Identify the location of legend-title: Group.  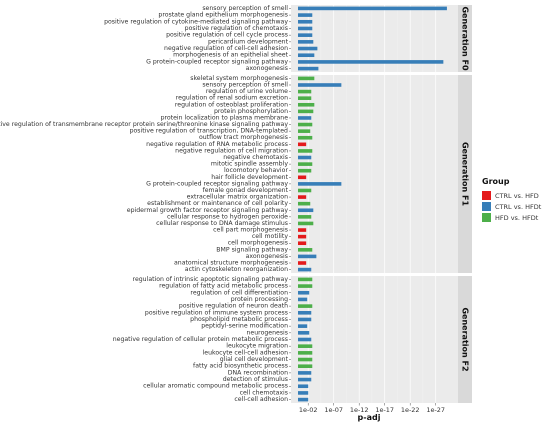
(496, 181).